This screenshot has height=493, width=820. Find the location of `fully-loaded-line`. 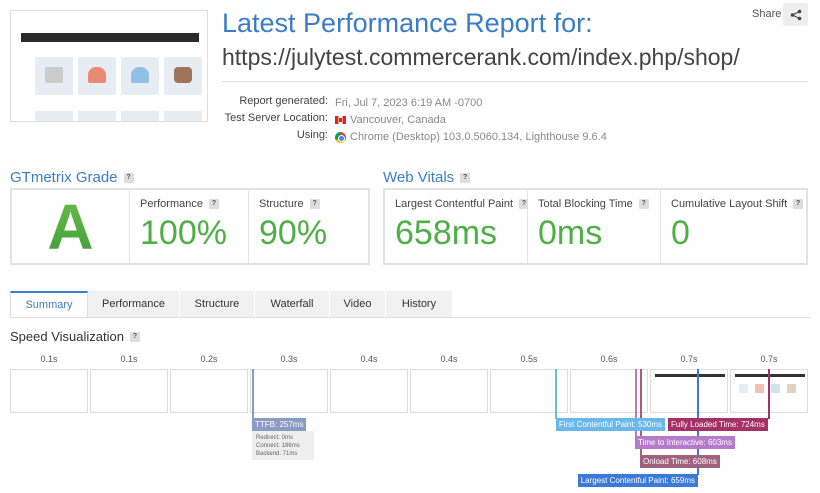

fully-loaded-line is located at coordinates (769, 394).